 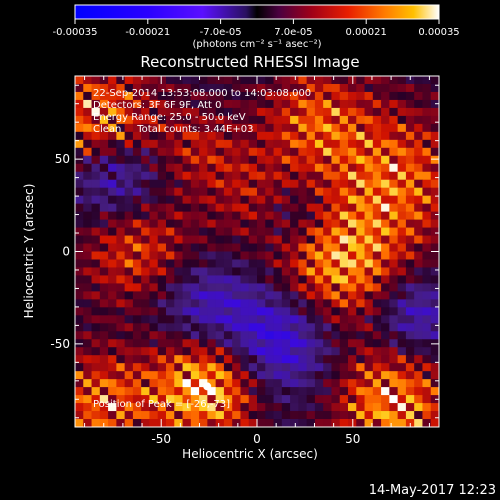 I want to click on colorbar-gradient, so click(x=257, y=12).